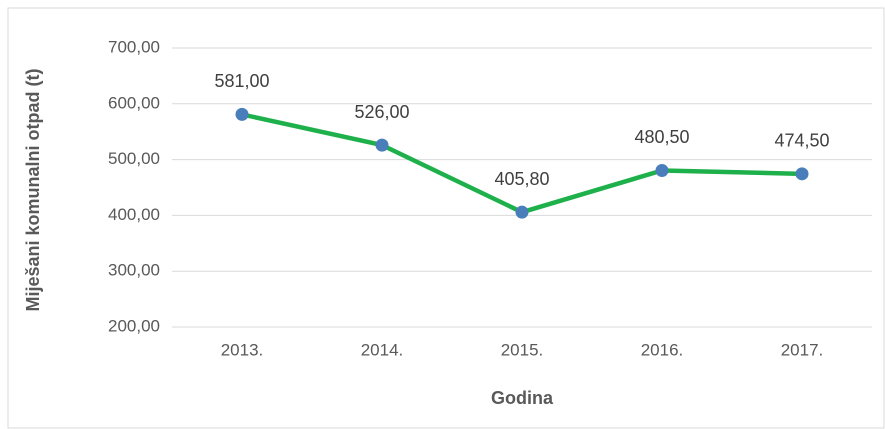  I want to click on y-tick-label: 600,00, so click(134, 102).